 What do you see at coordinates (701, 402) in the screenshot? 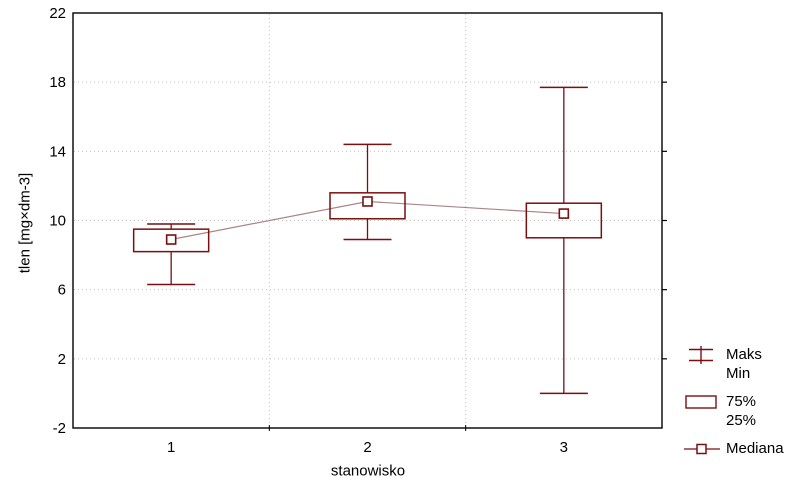
I see `iqr-box-icon` at bounding box center [701, 402].